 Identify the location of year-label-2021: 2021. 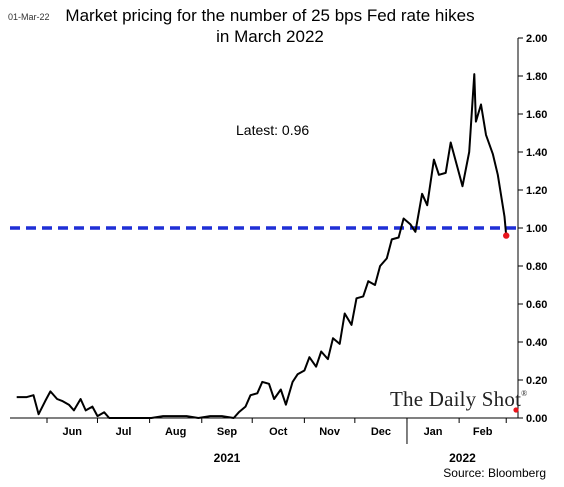
(227, 458).